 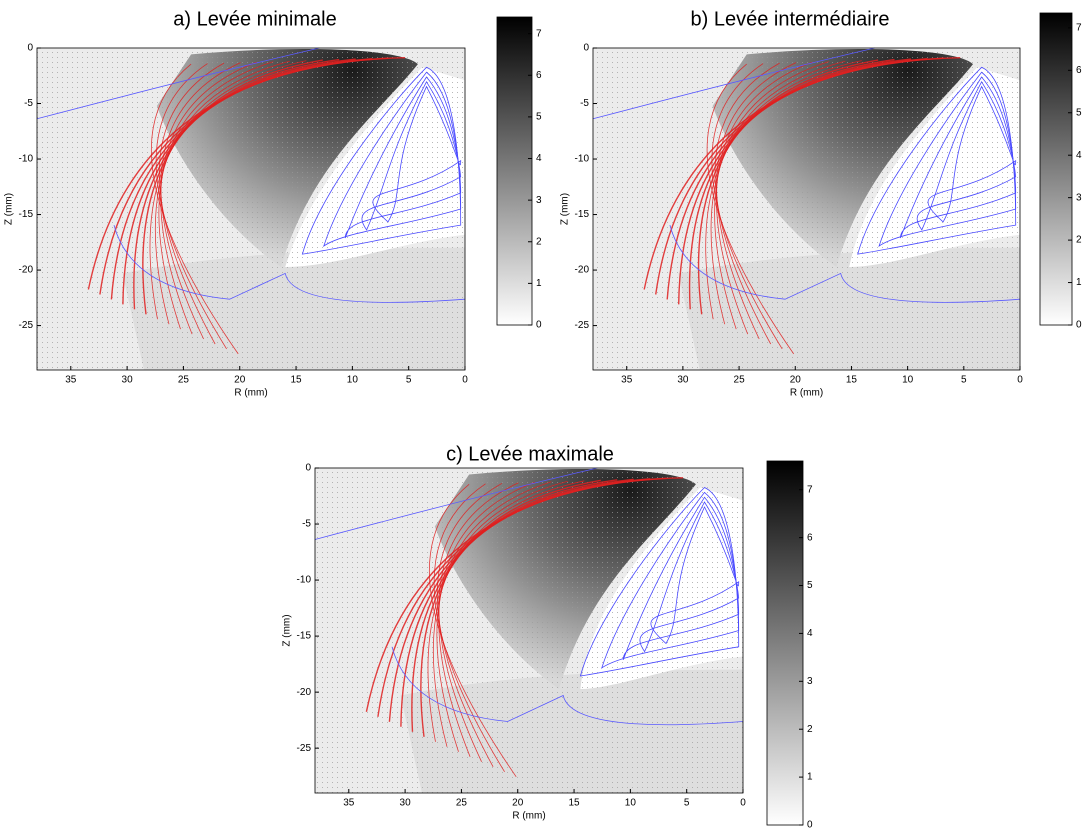 What do you see at coordinates (790, 19) in the screenshot?
I see `panel-title: b) Levée intermédiaire` at bounding box center [790, 19].